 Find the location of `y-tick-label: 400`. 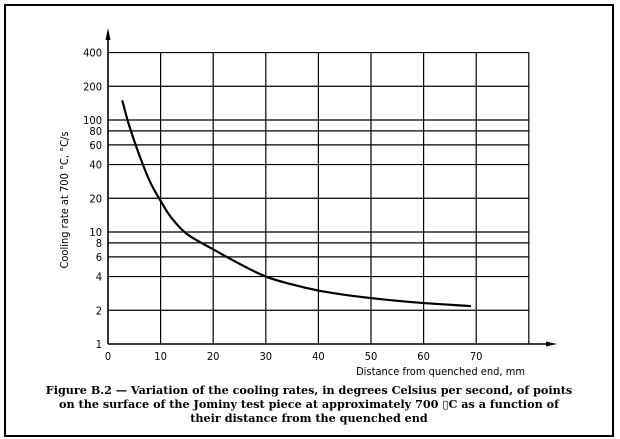

y-tick-label: 400 is located at coordinates (92, 53).